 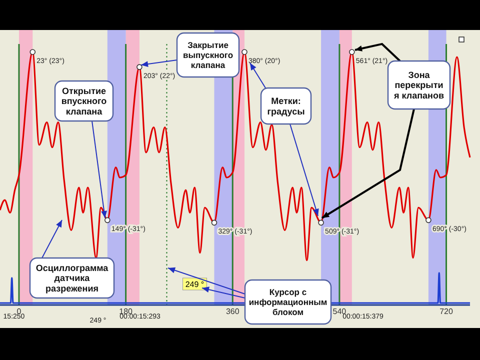 What do you see at coordinates (286, 106) in the screenshot?
I see `annotation: Метки: градусы` at bounding box center [286, 106].